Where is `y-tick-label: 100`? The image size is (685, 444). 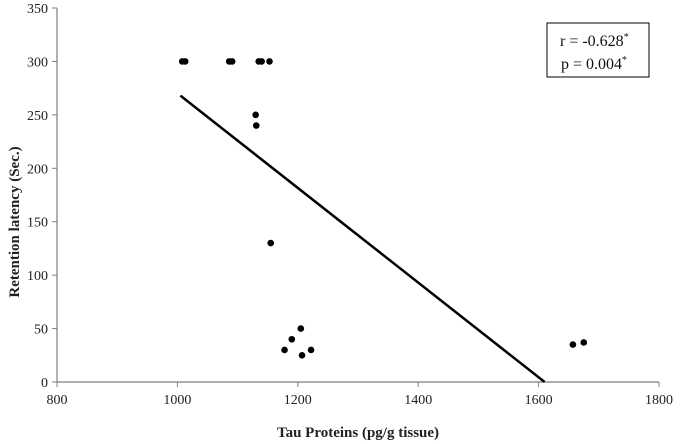 y-tick-label: 100 is located at coordinates (37, 276).